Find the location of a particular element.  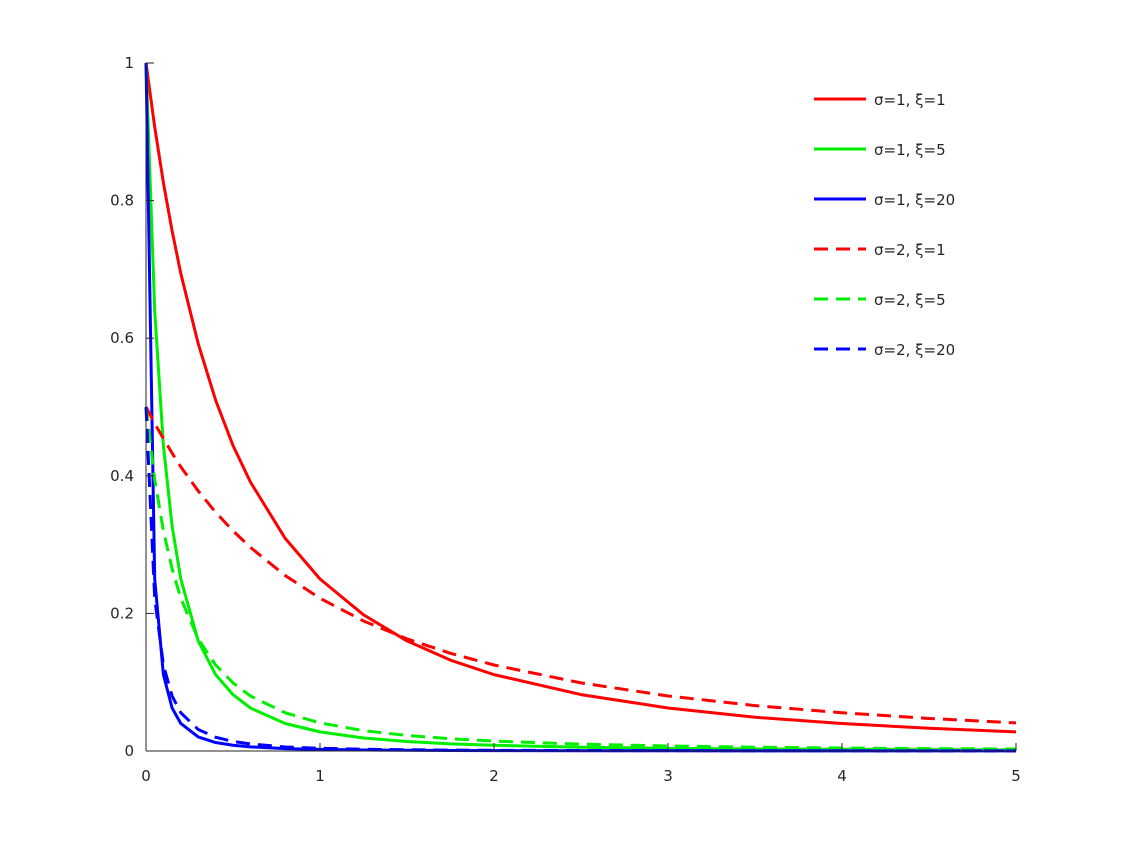

legend-label-4: σ=2, ξ=1 is located at coordinates (910, 250).